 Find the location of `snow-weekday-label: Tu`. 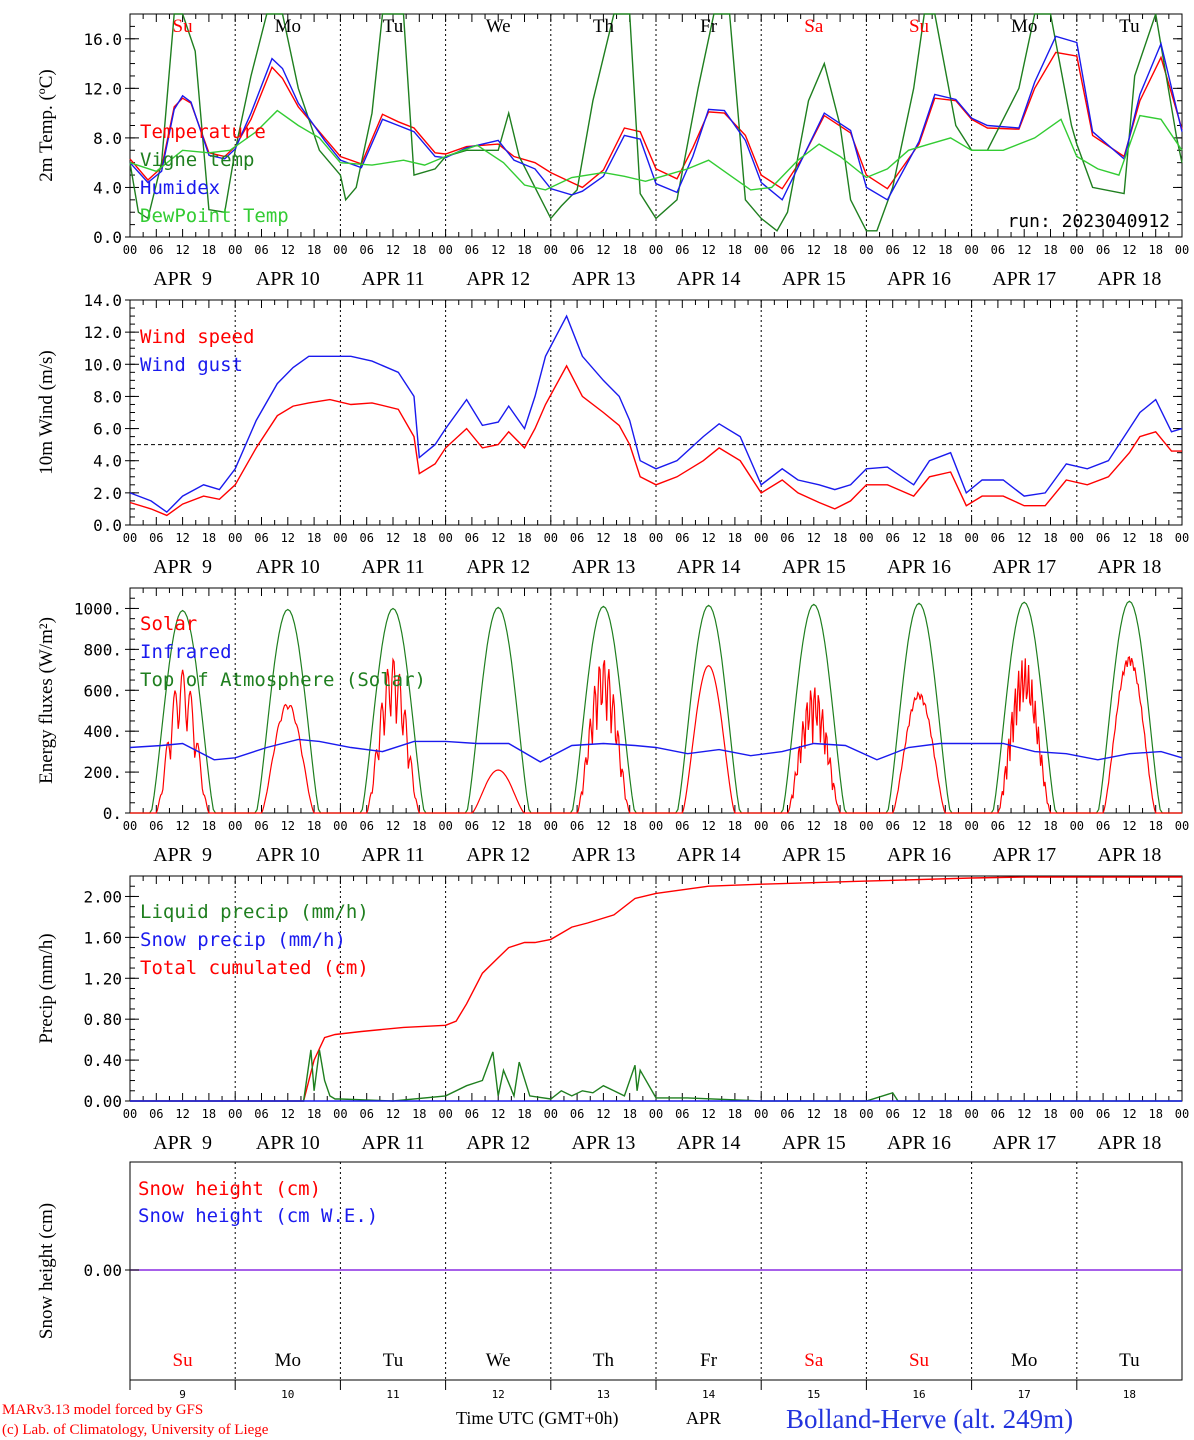

snow-weekday-label: Tu is located at coordinates (1129, 1360).